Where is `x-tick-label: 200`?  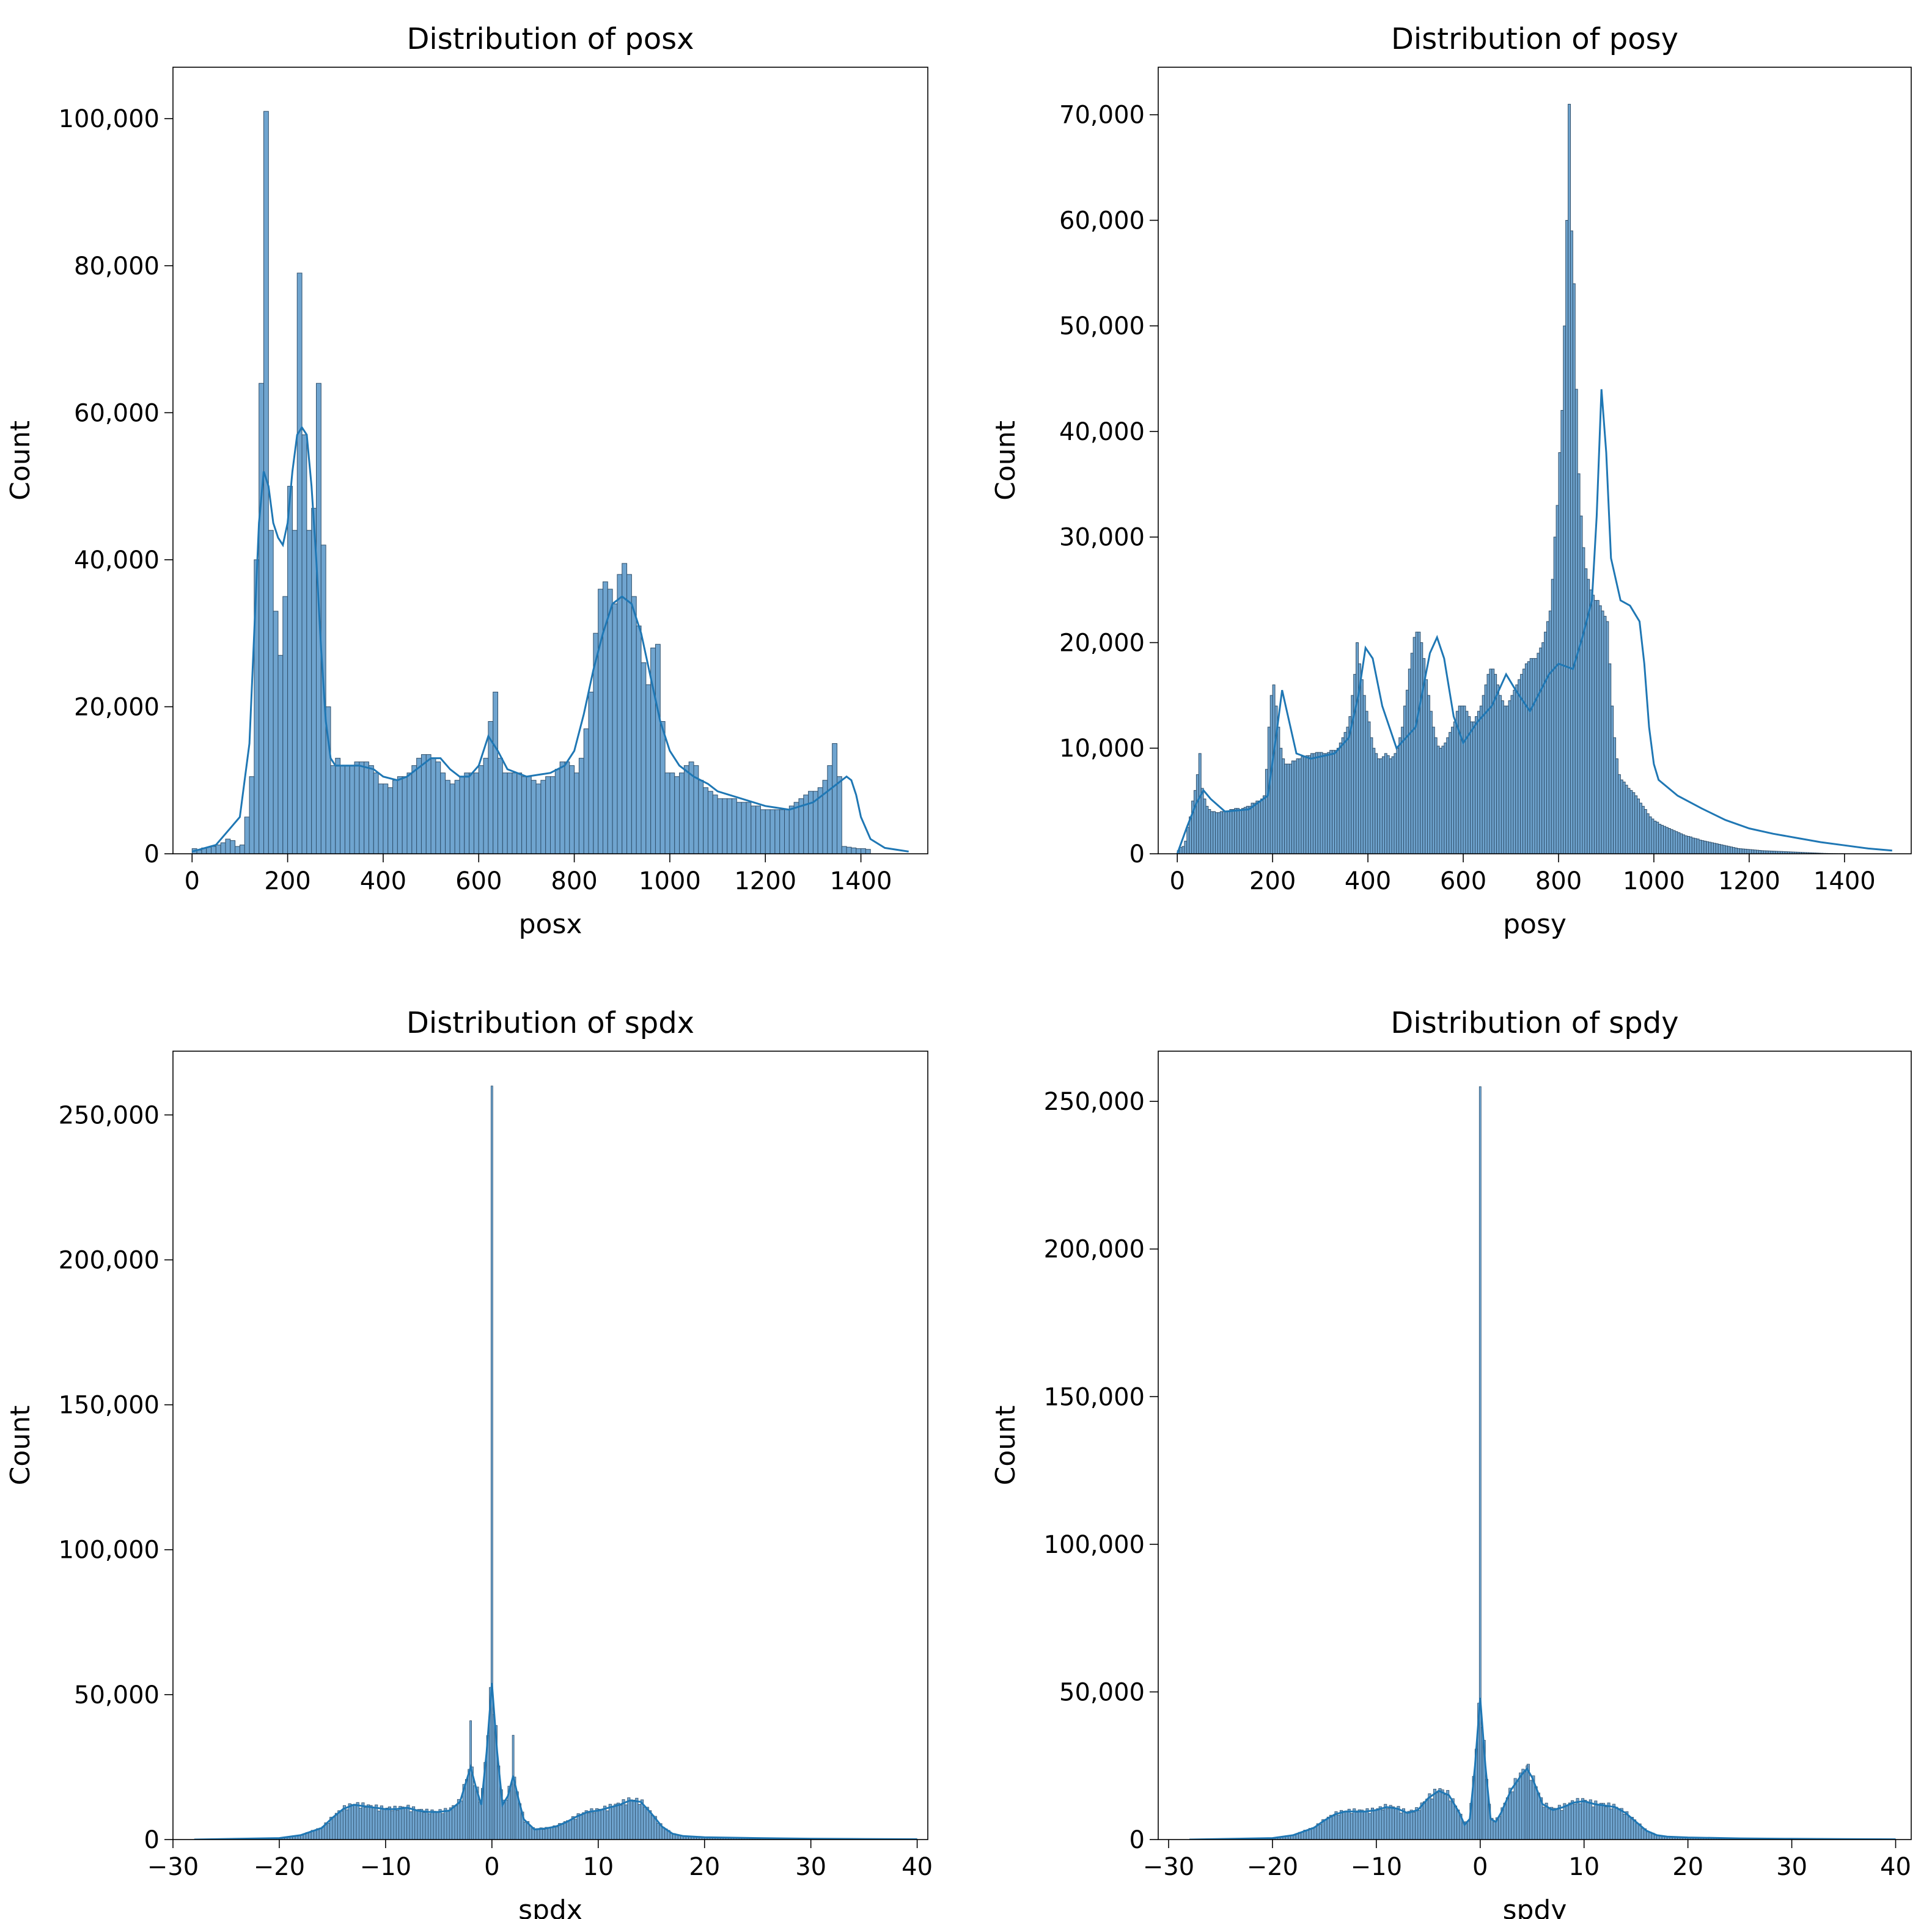
x-tick-label: 200 is located at coordinates (287, 881).